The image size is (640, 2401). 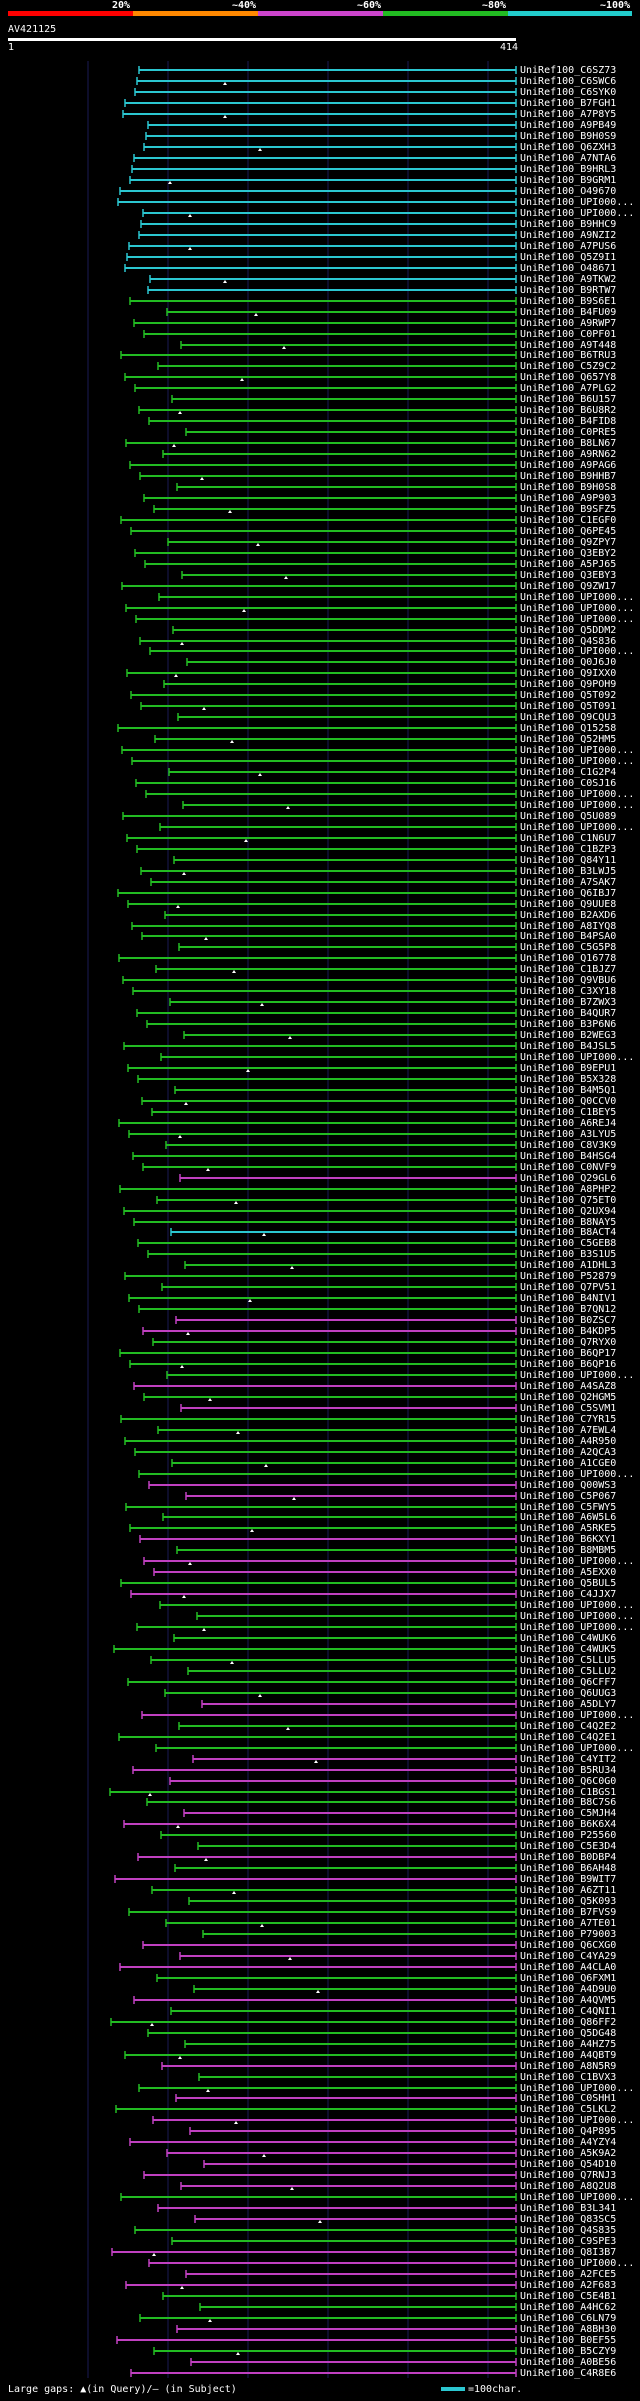 I want to click on alignment-row: UniRef100_A4SAZ8, so click(x=374, y=1386).